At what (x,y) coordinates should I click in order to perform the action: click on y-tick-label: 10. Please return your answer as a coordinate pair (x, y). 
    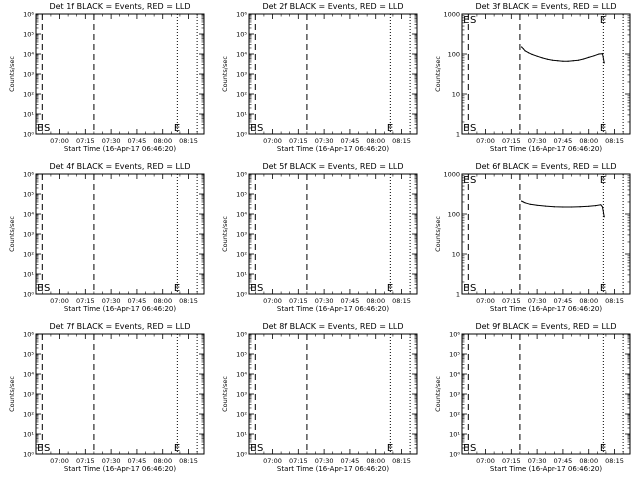
    Looking at the image, I should click on (456, 95).